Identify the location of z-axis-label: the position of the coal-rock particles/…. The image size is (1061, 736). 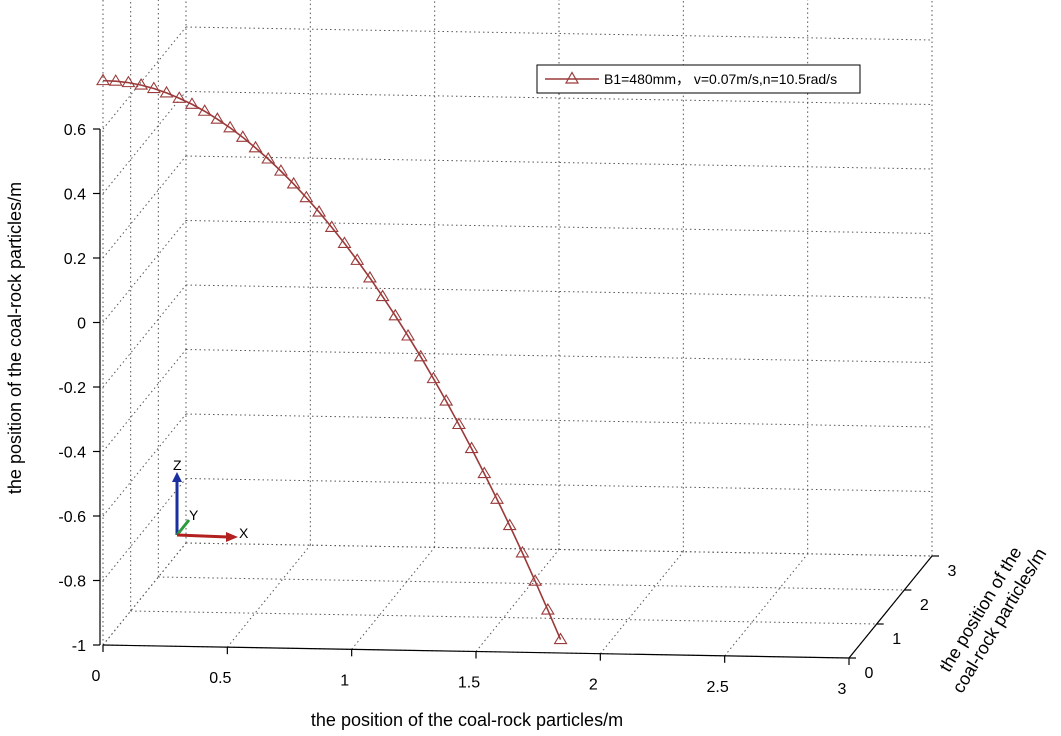
(15, 338).